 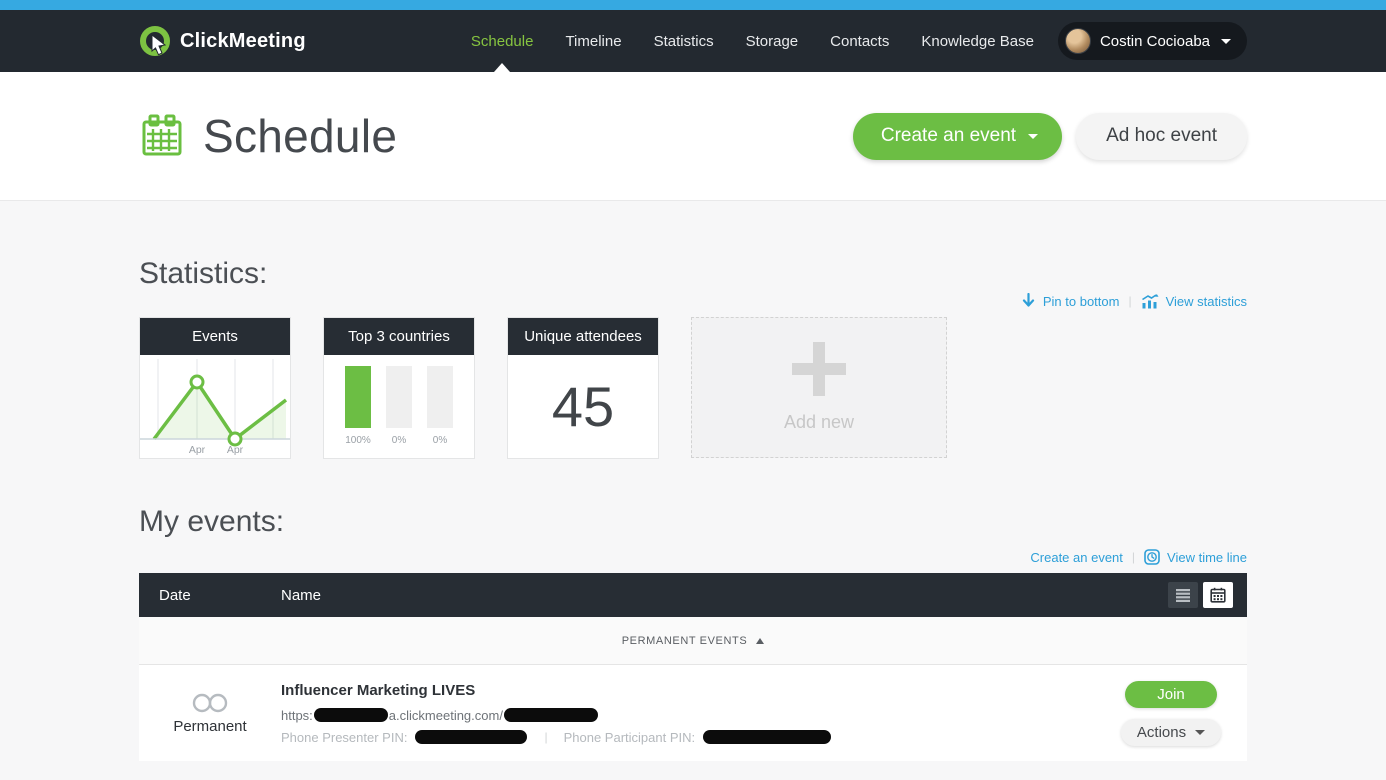 I want to click on ad-hoc-event-label: Ad hoc event, so click(x=1161, y=135).